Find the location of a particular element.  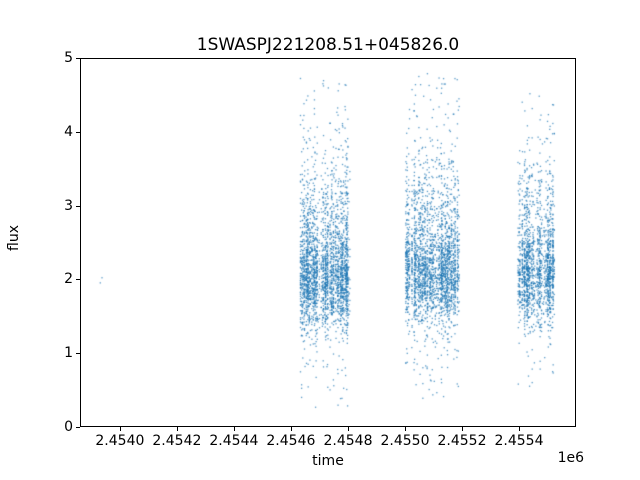

y-tick-label: 0 is located at coordinates (68, 427).